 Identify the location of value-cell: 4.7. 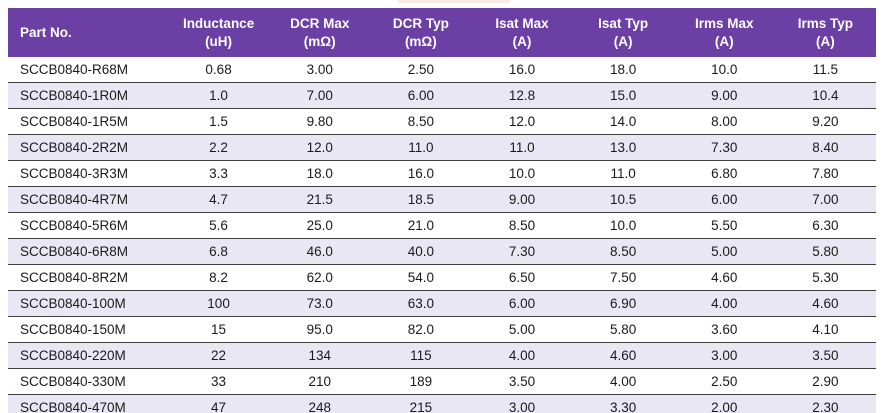
(219, 199).